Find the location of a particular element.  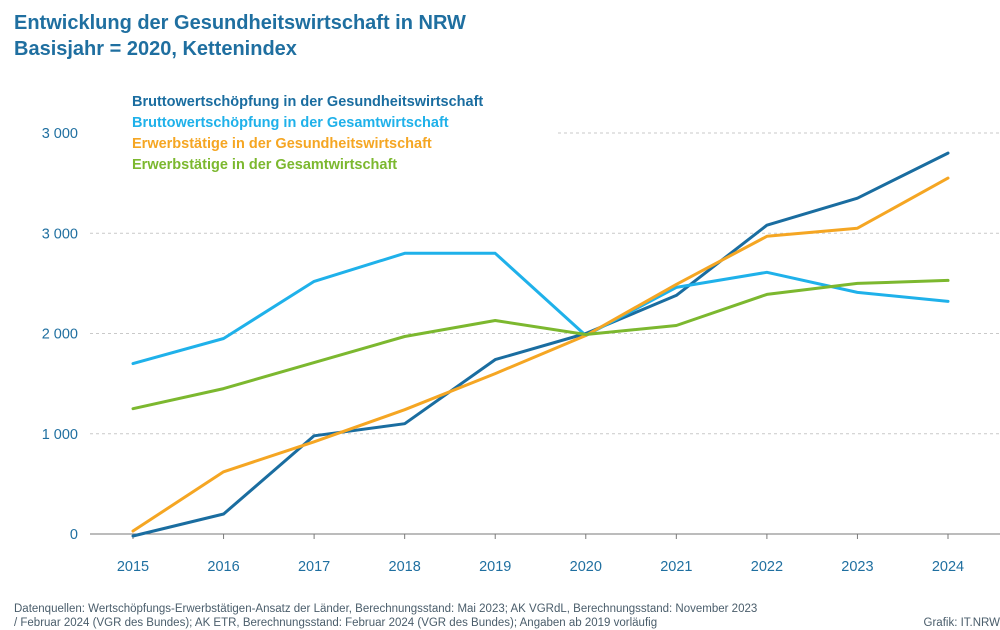

y-tick-label: 2 000 is located at coordinates (60, 335).